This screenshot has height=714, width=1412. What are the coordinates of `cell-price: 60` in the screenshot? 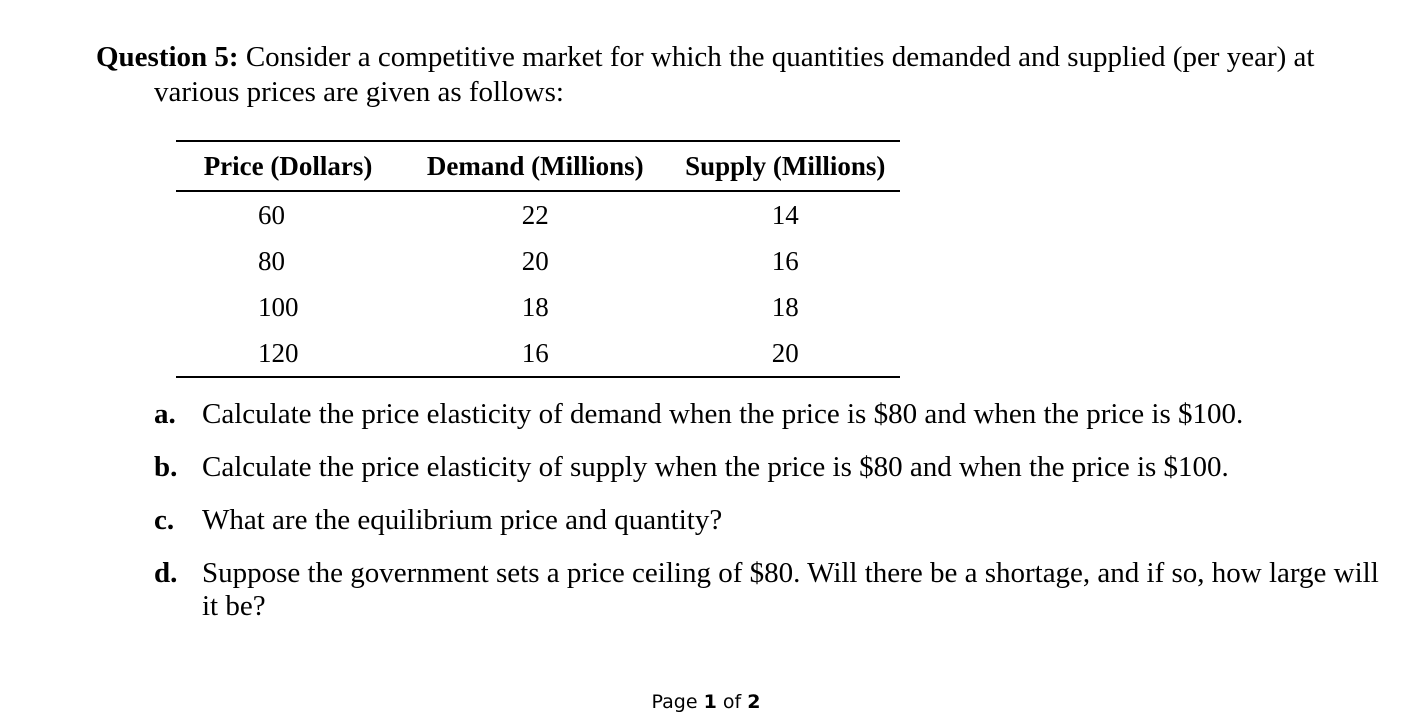 It's located at (271, 214).